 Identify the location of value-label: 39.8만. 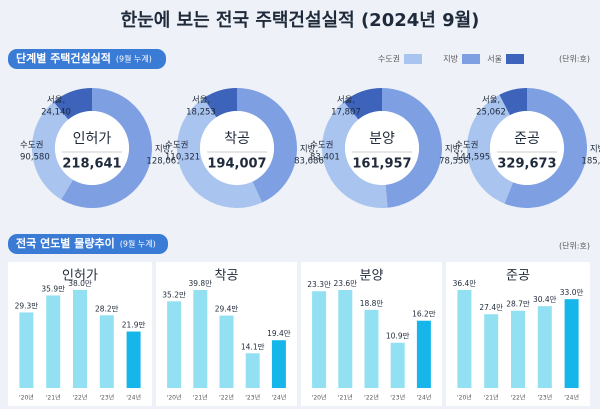
(200, 283).